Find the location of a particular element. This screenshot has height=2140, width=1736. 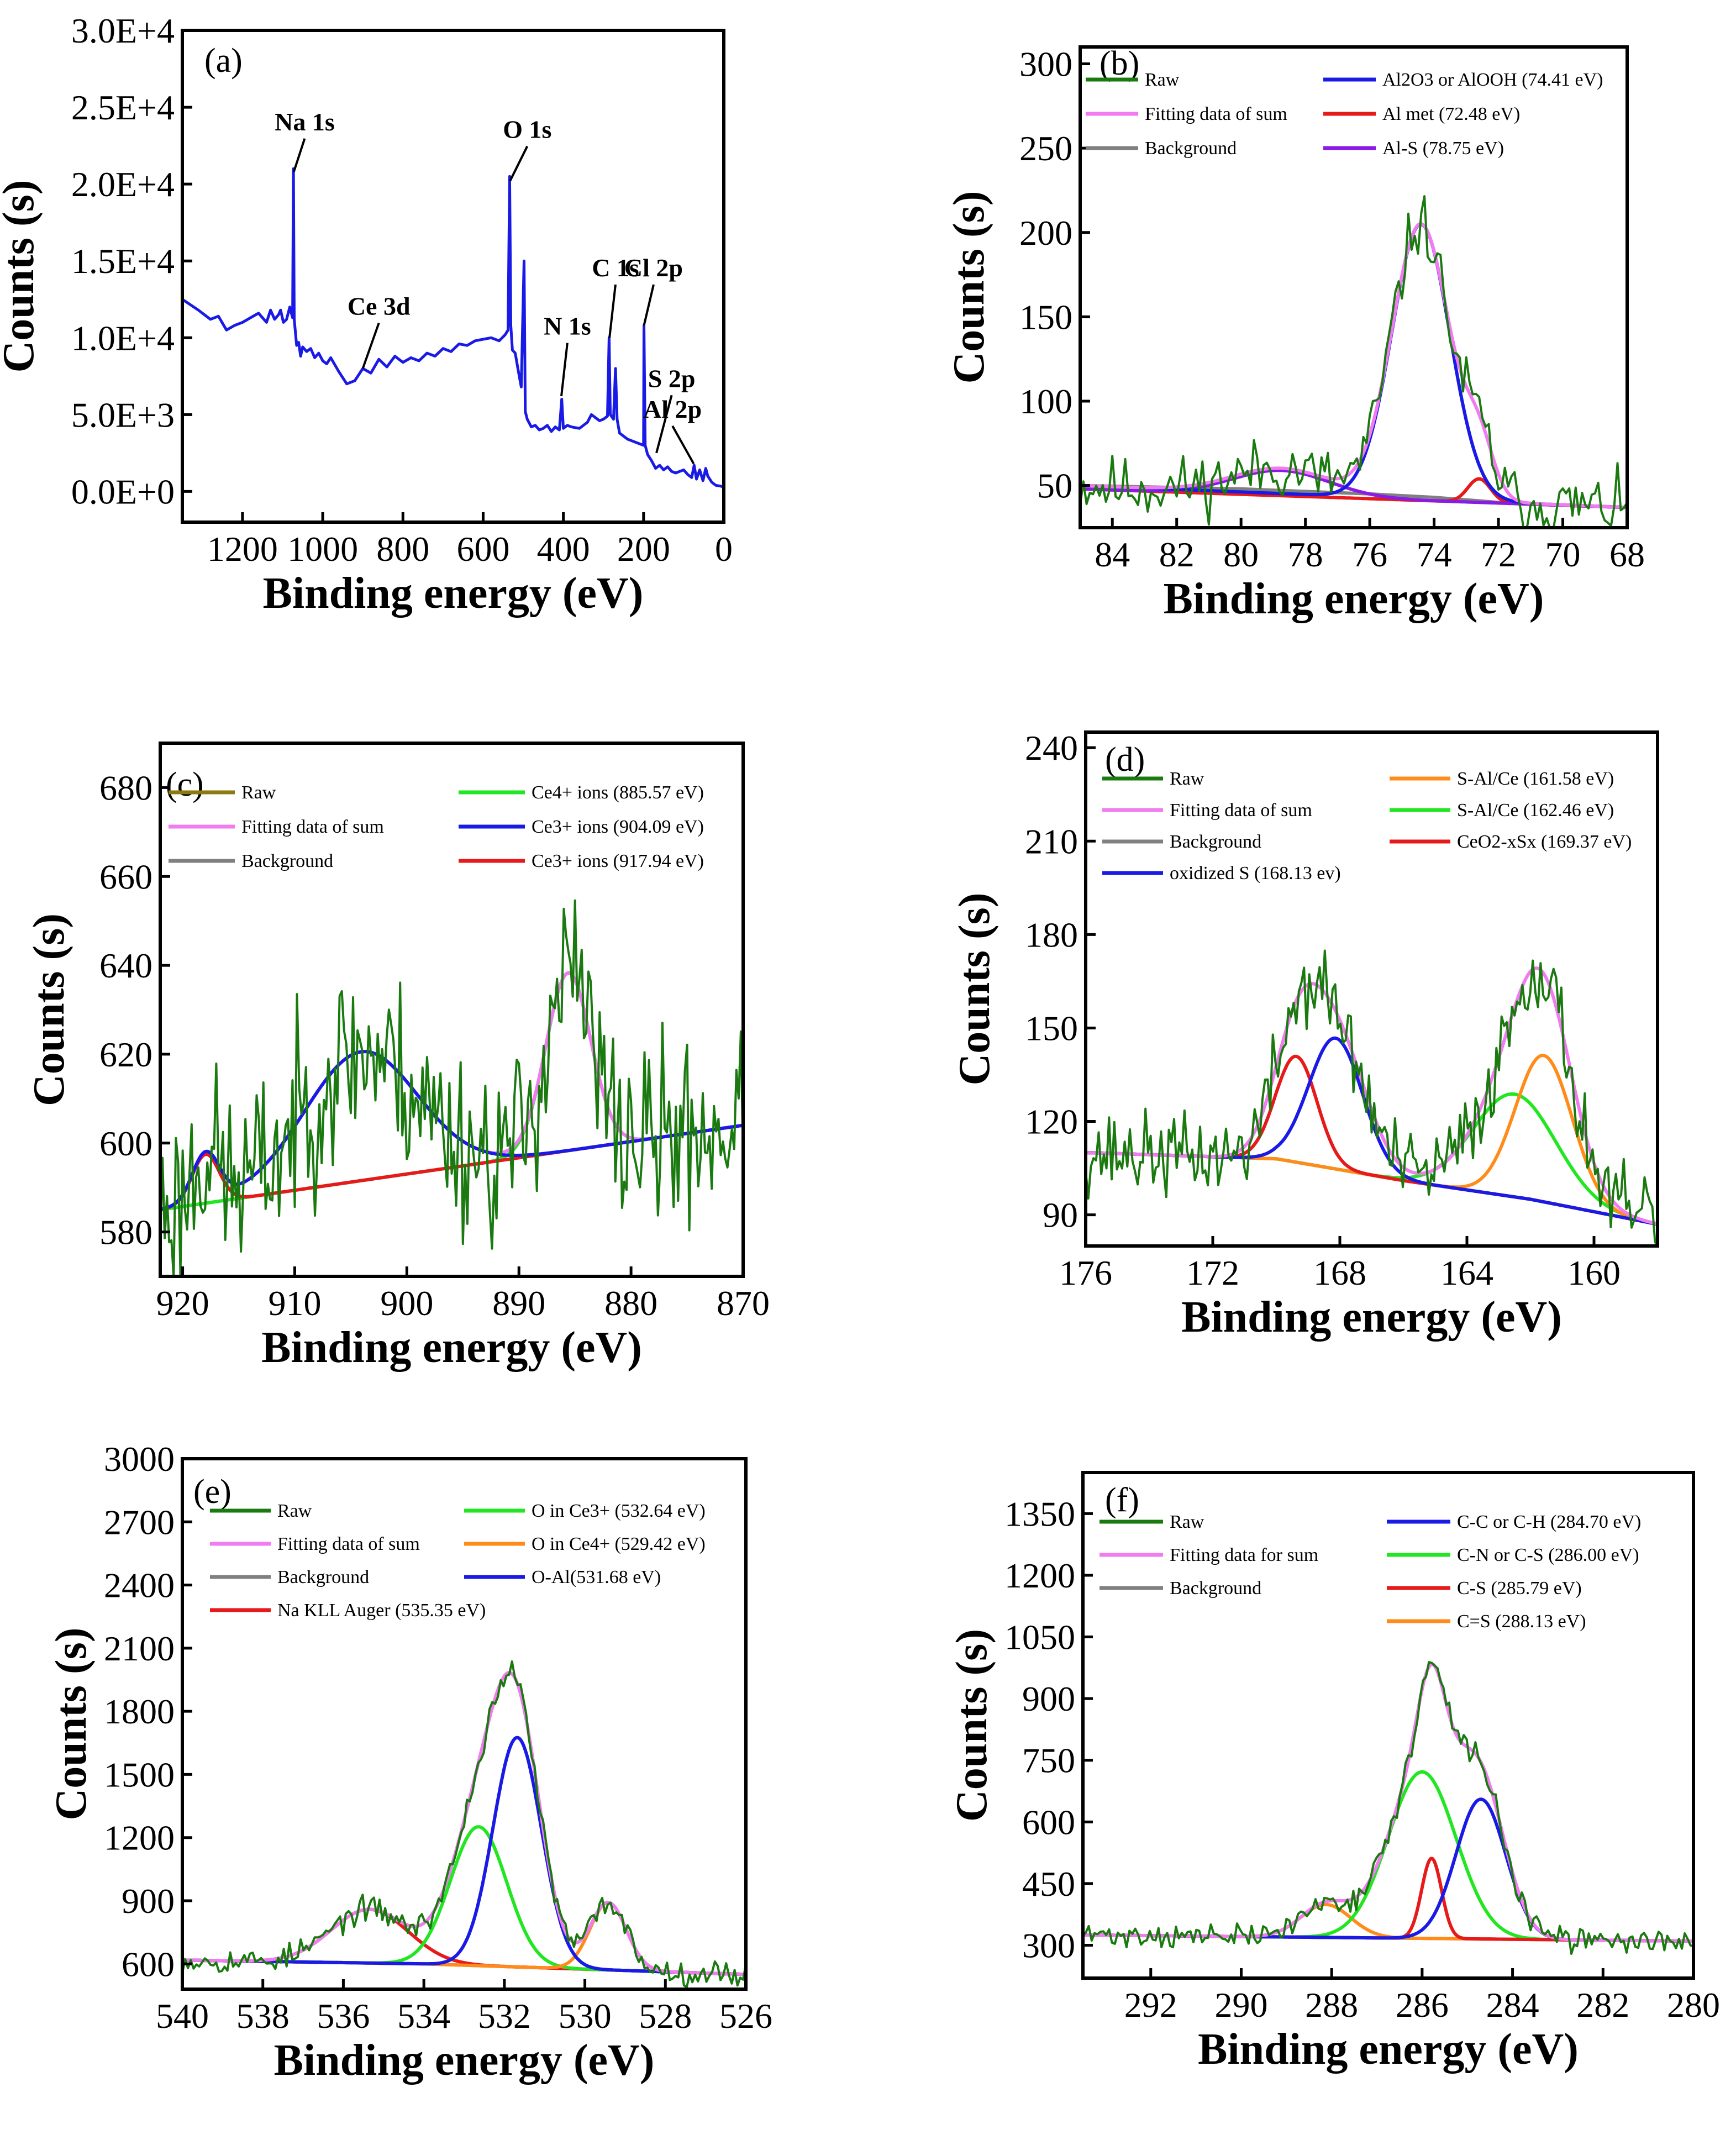

panel-label: (e) is located at coordinates (212, 1492).